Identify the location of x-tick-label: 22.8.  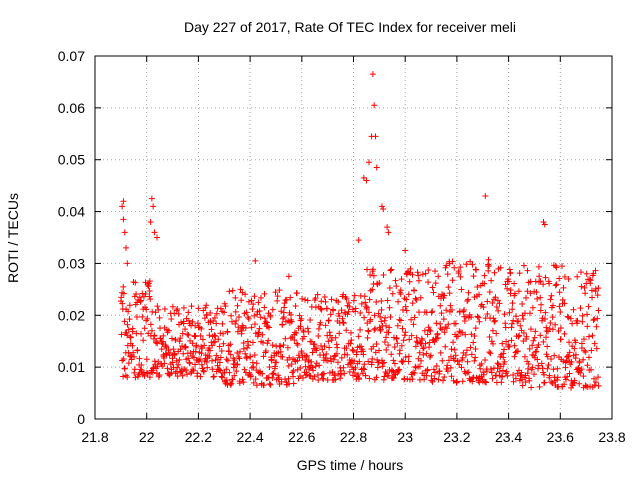
(353, 437).